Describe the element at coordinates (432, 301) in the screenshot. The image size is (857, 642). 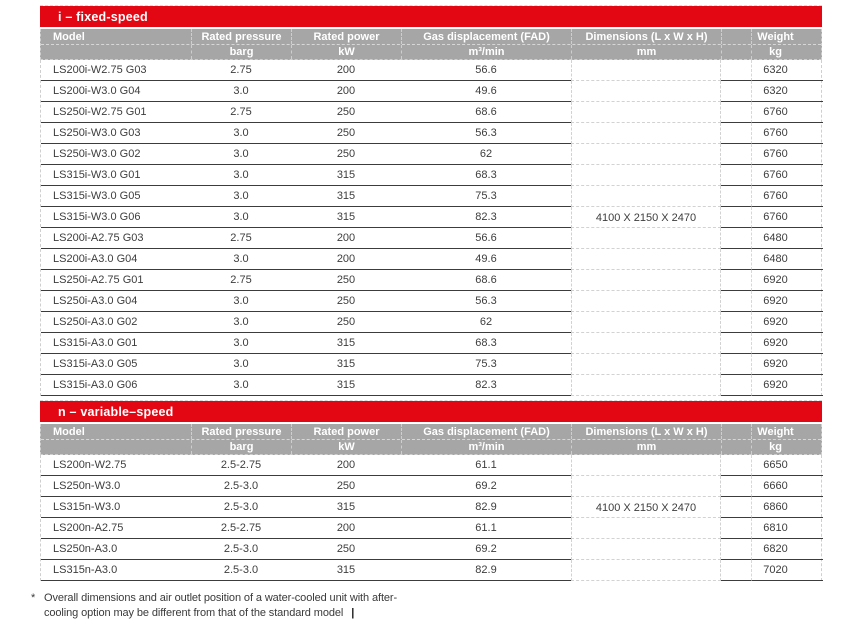
I see `table-row: LS250i-A3.0 G04 3.0 250 56.3 6920` at that location.